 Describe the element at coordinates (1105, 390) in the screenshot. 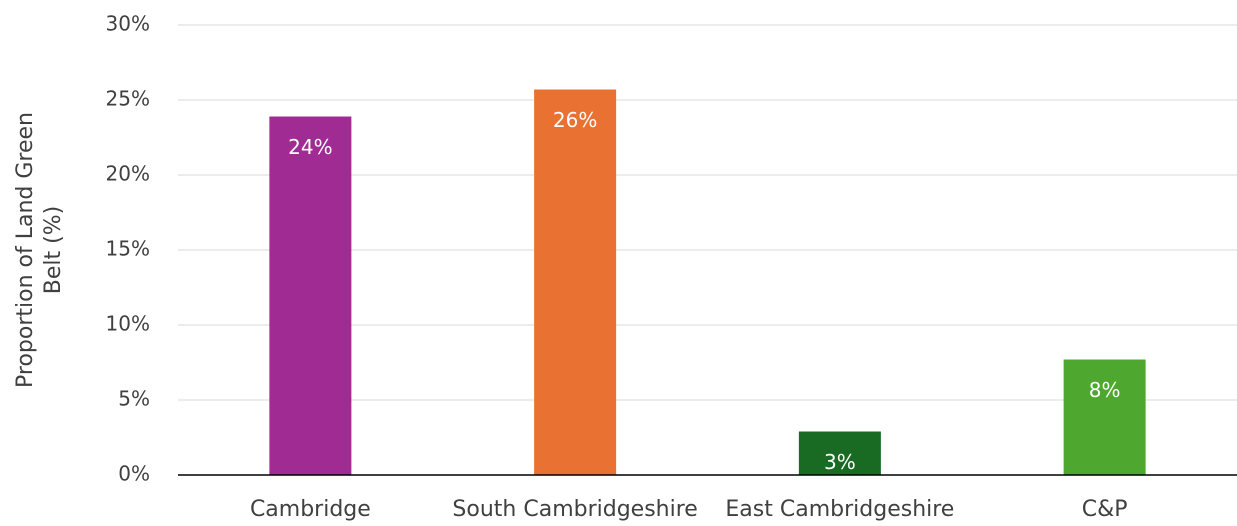

I see `value-label: 8%` at that location.